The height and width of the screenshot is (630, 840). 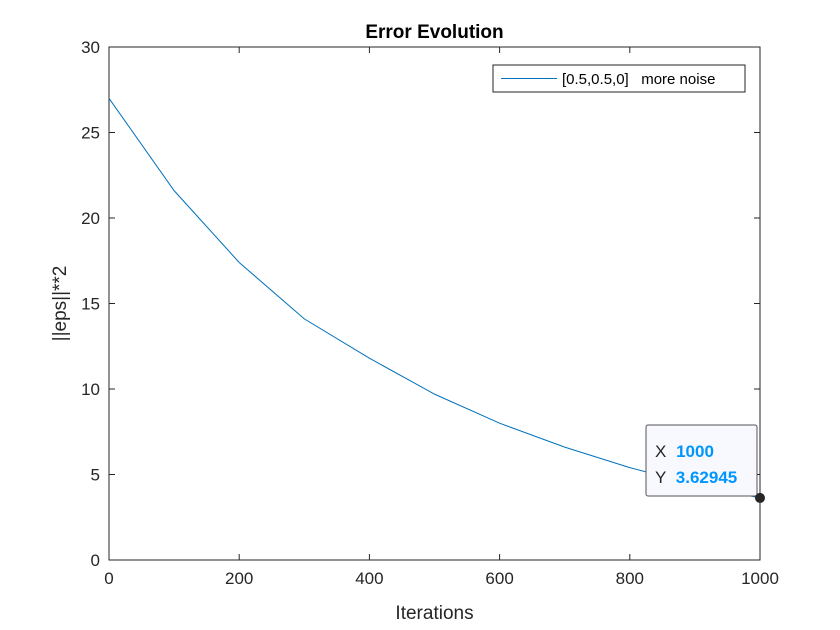 What do you see at coordinates (630, 578) in the screenshot?
I see `x-tick-label: 800` at bounding box center [630, 578].